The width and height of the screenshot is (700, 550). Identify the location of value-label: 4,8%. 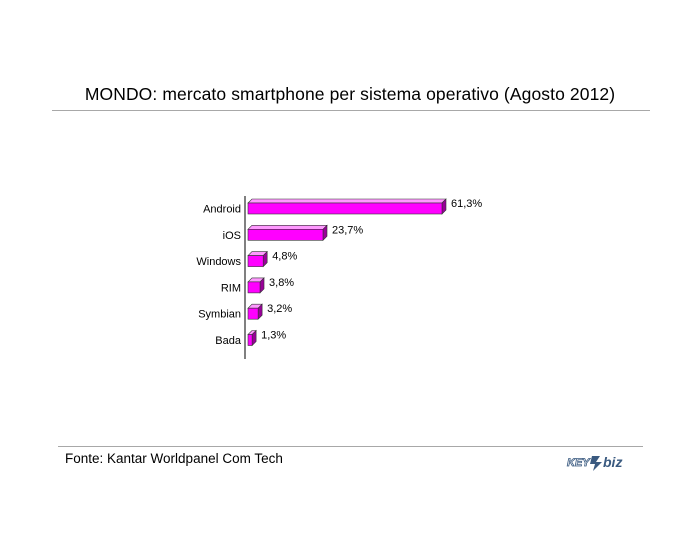
(284, 257).